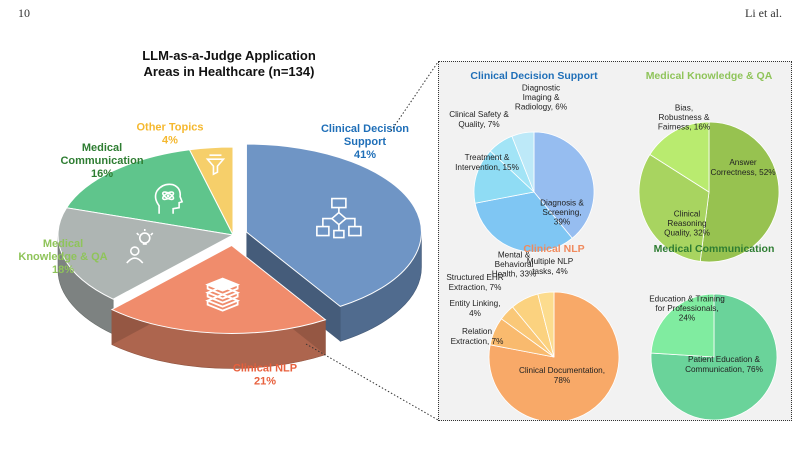 The width and height of the screenshot is (800, 465). I want to click on sub-pie-label-treatment-and-intervention: Treatment & Intervention, 15%, so click(487, 162).